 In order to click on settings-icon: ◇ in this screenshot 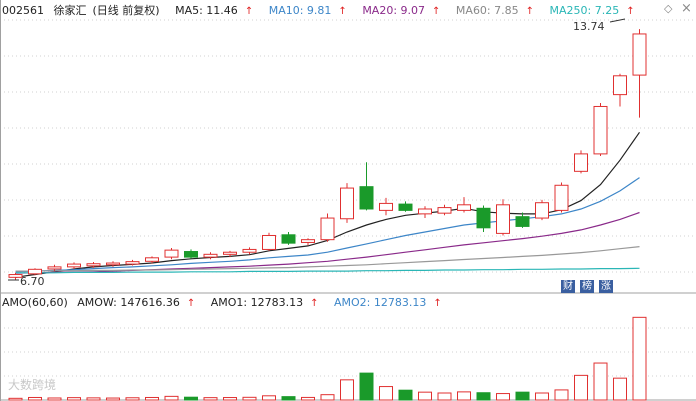, I will do `click(668, 8)`.